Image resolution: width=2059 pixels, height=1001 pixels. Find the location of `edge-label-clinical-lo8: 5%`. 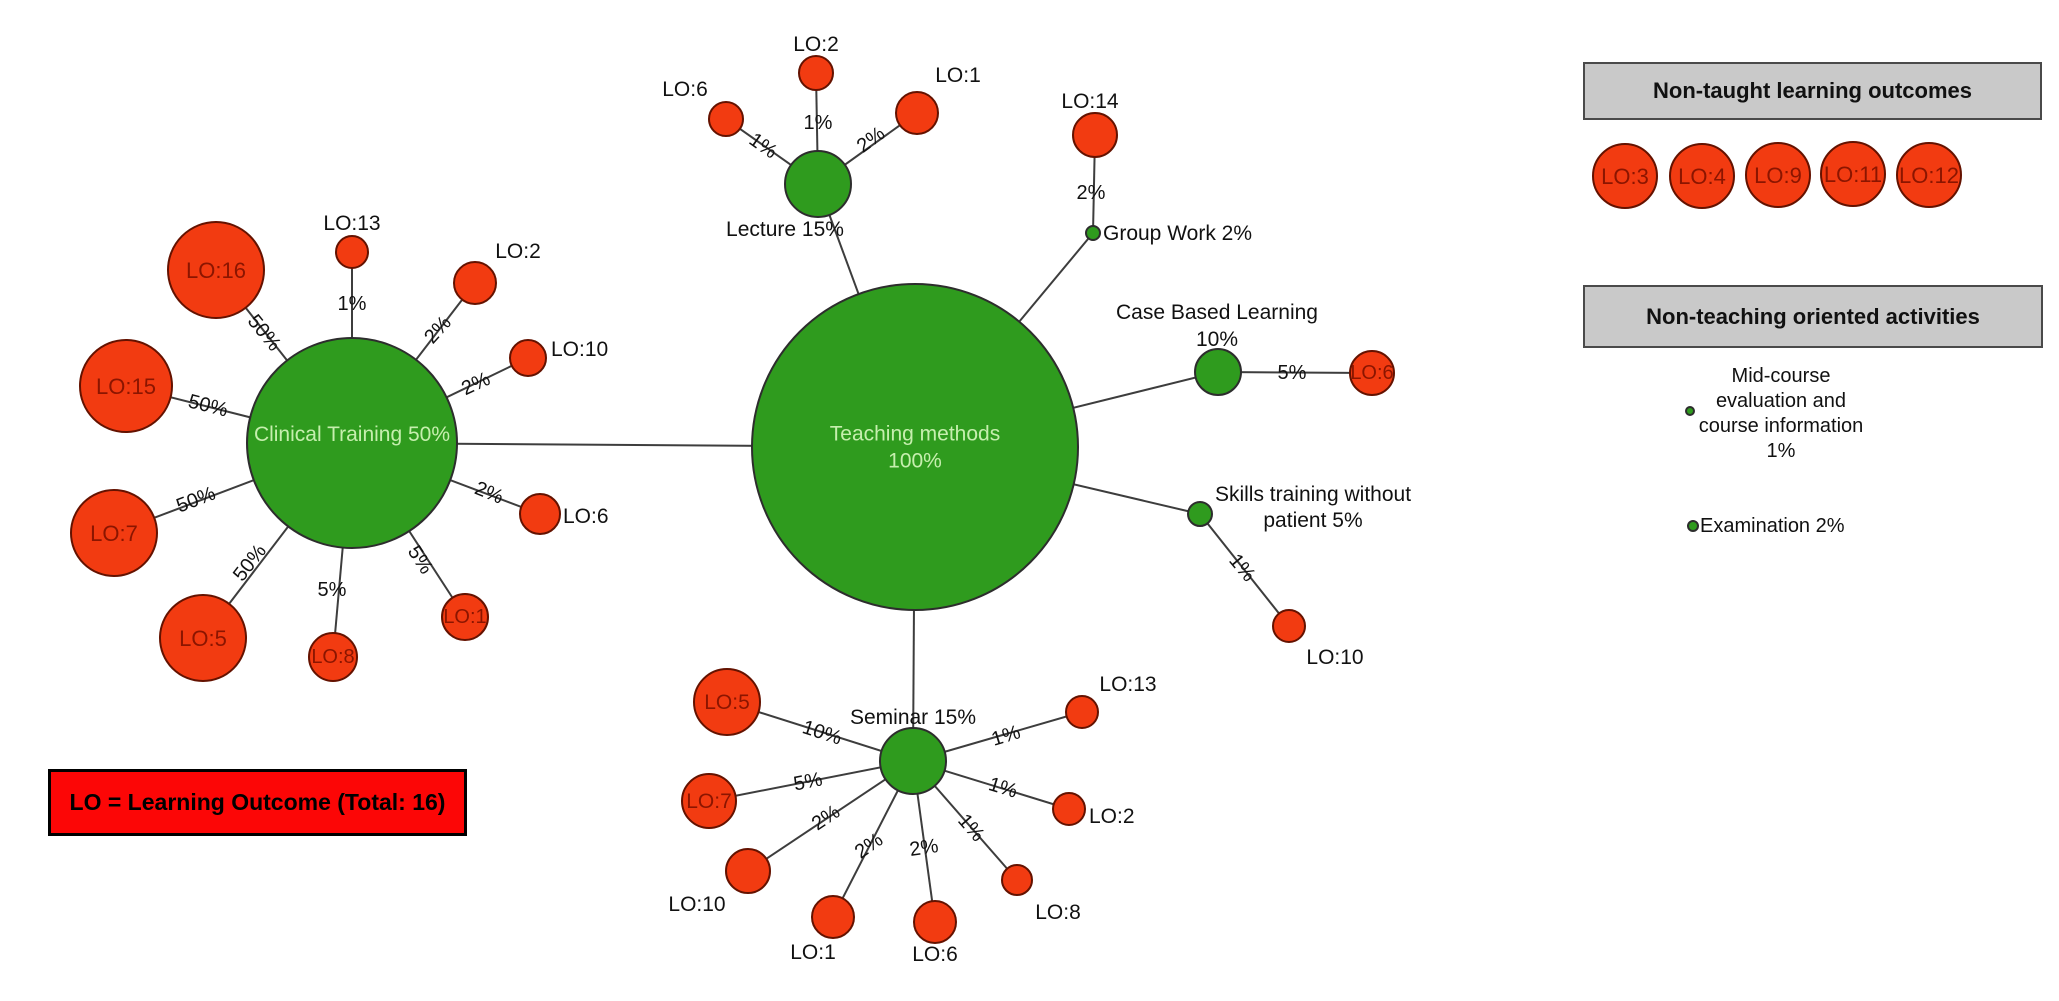

edge-label-clinical-lo8: 5% is located at coordinates (332, 590).